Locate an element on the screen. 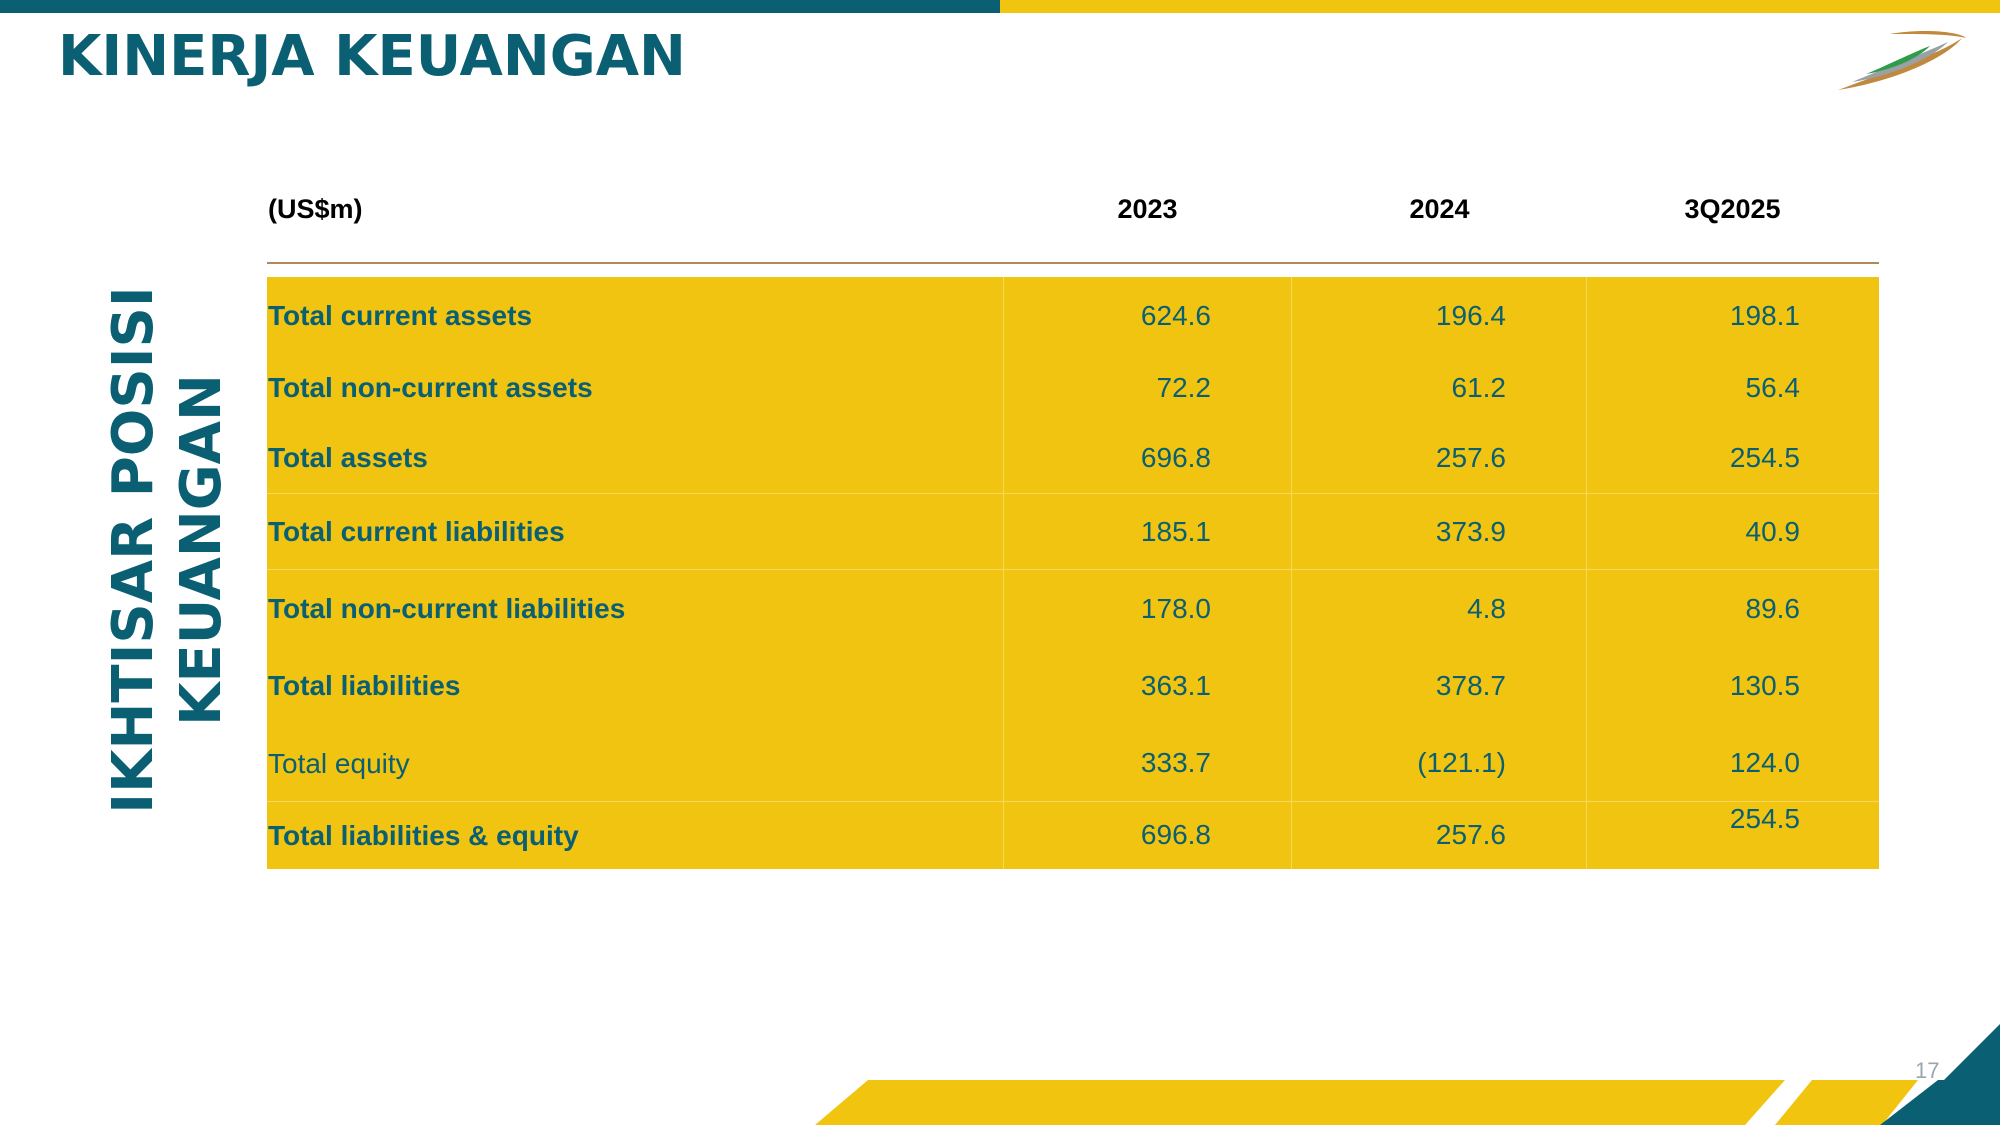  table-cell: 363.1 is located at coordinates (1175, 685).